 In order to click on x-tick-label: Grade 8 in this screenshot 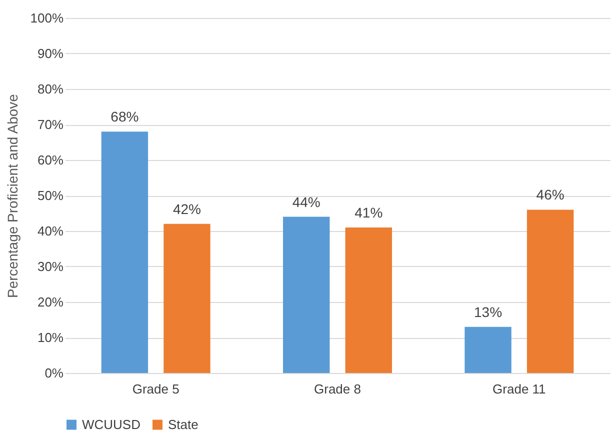, I will do `click(337, 389)`.